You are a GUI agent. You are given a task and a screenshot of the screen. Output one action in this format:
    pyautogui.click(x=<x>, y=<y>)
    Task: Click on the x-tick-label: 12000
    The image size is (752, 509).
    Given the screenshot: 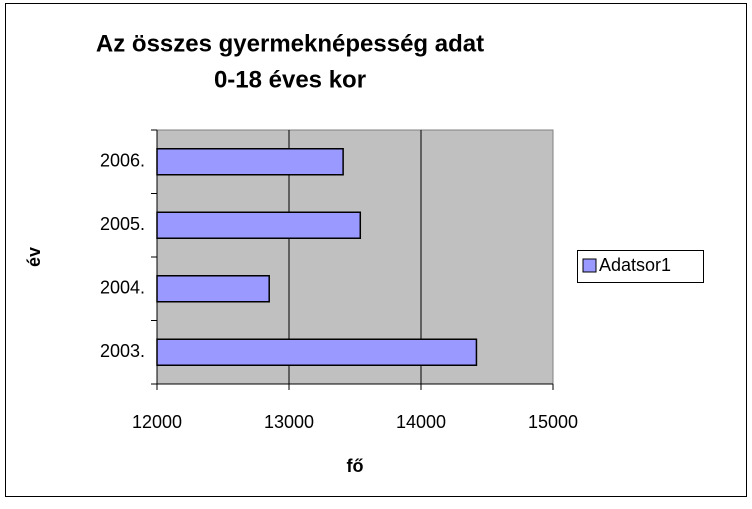 What is the action you would take?
    pyautogui.click(x=157, y=422)
    